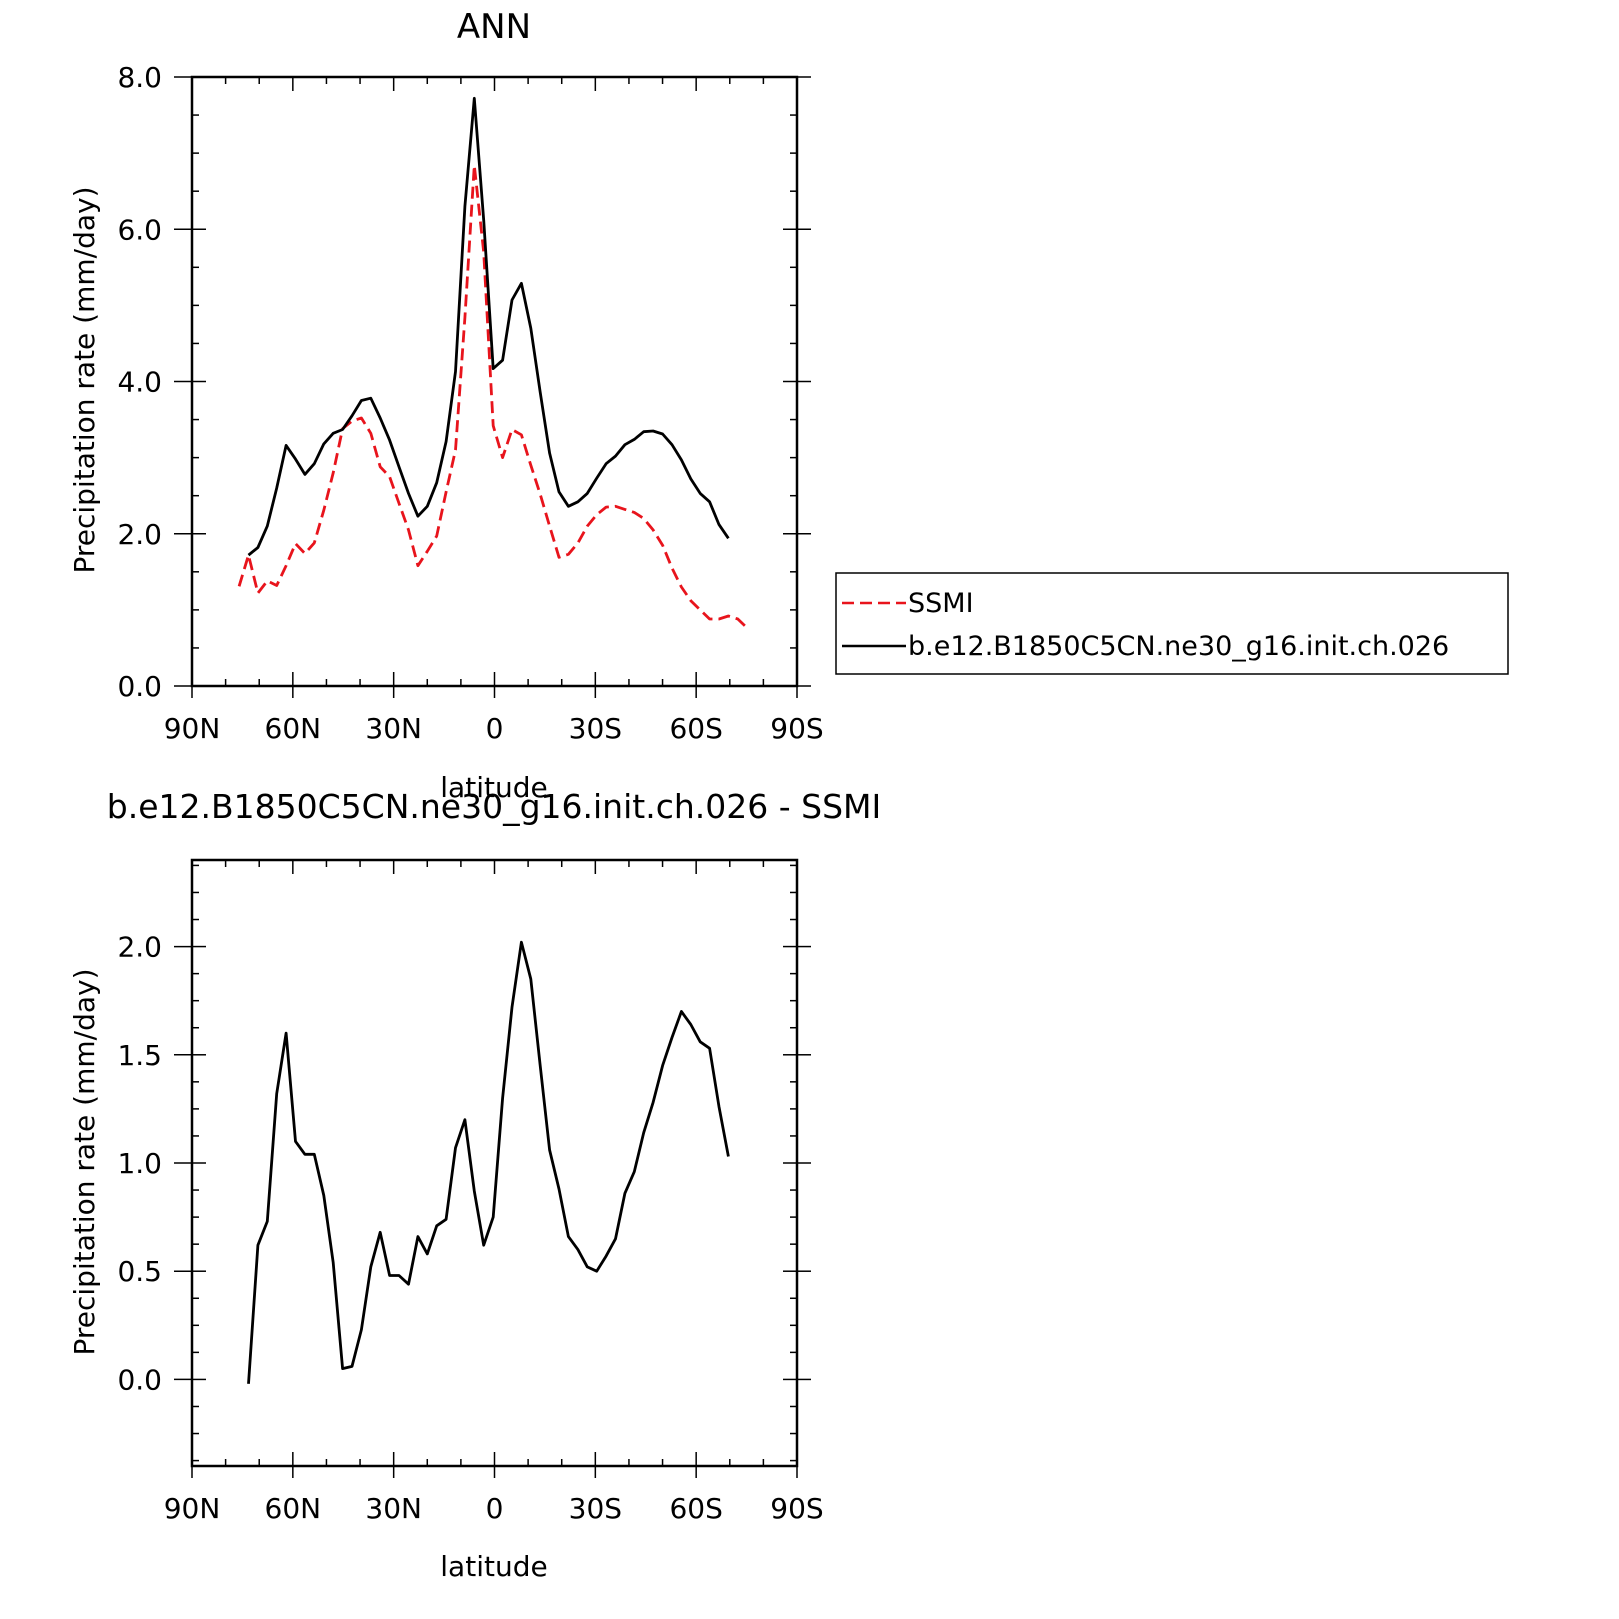  What do you see at coordinates (84, 379) in the screenshot?
I see `top-y-axis-label: Precipitation rate (mm/day)` at bounding box center [84, 379].